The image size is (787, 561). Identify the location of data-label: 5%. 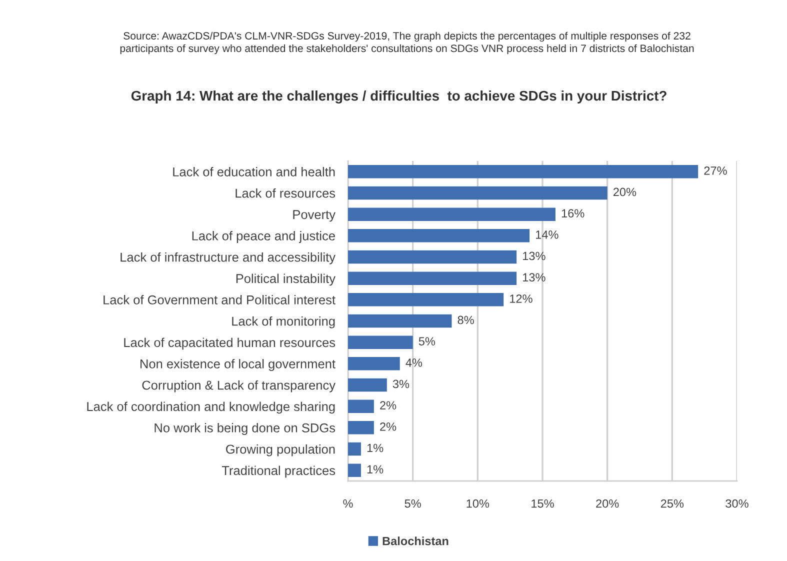
(427, 341).